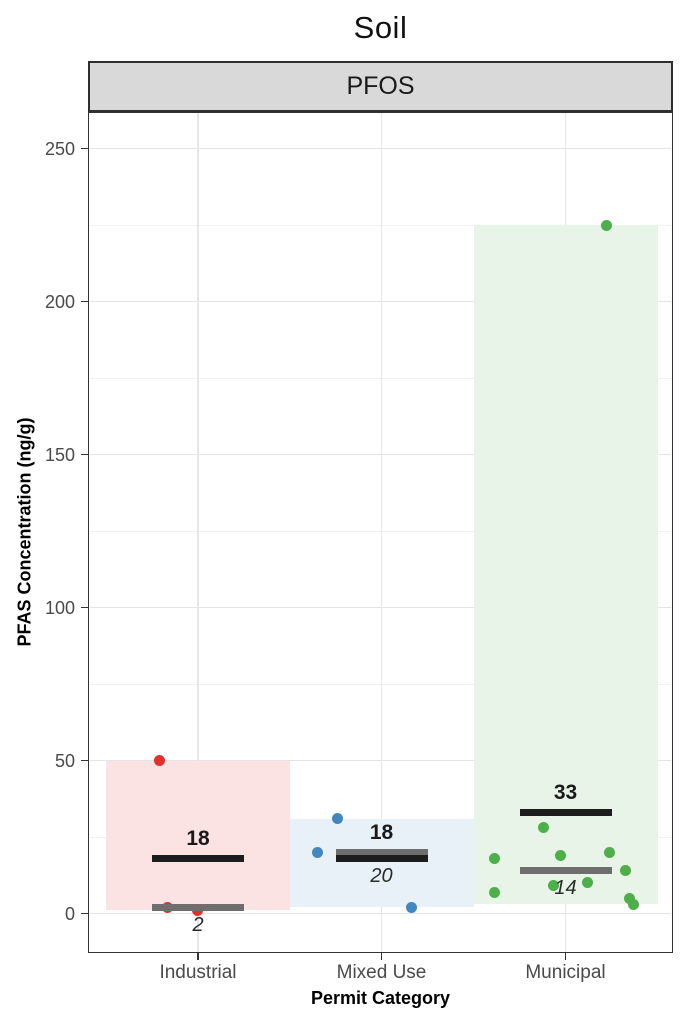 This screenshot has width=692, height=1028. What do you see at coordinates (381, 875) in the screenshot?
I see `median-label: 20` at bounding box center [381, 875].